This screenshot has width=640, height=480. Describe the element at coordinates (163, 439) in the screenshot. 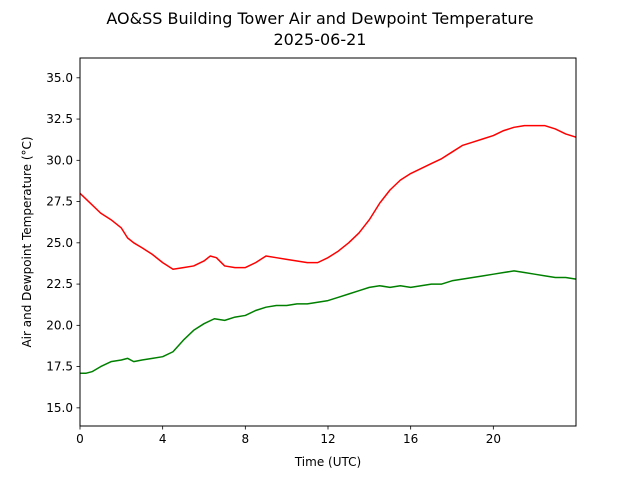

I see `x-tick-label: 4` at that location.